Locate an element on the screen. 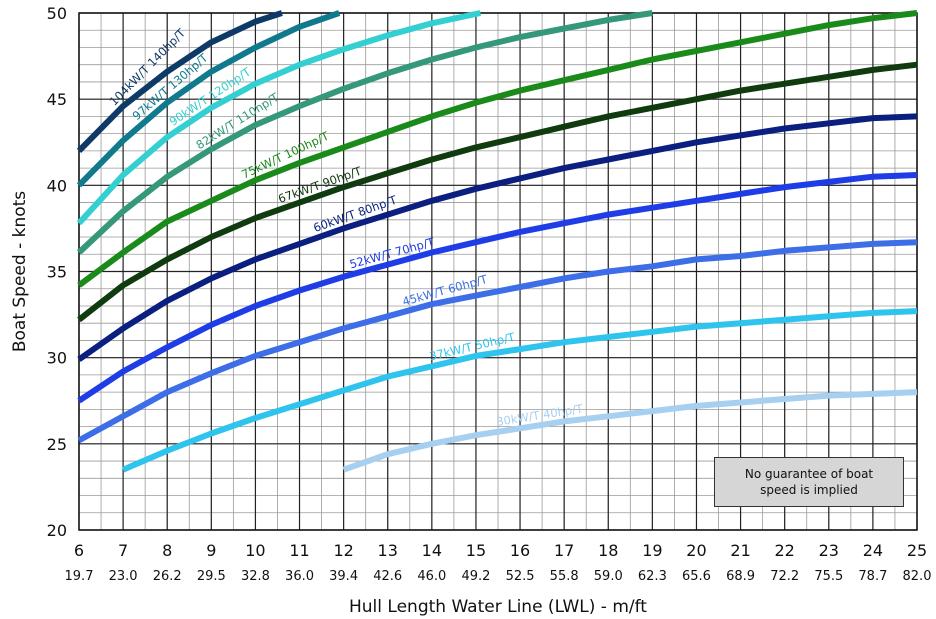 This screenshot has height=619, width=936. x-tick-ft-label: 36.0 is located at coordinates (299, 576).